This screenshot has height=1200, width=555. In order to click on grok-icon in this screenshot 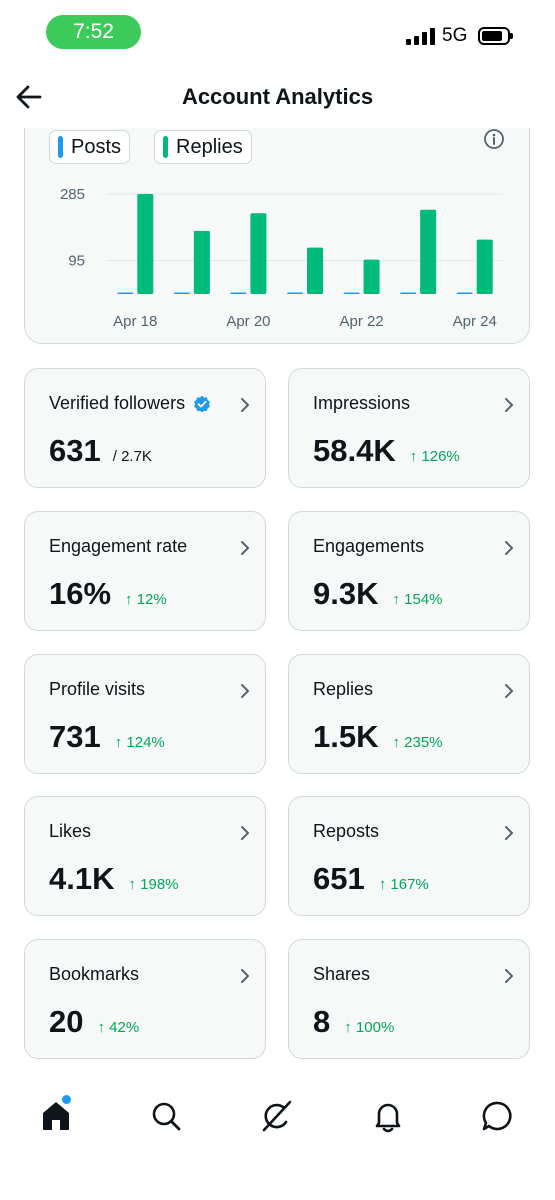, I will do `click(277, 1116)`.